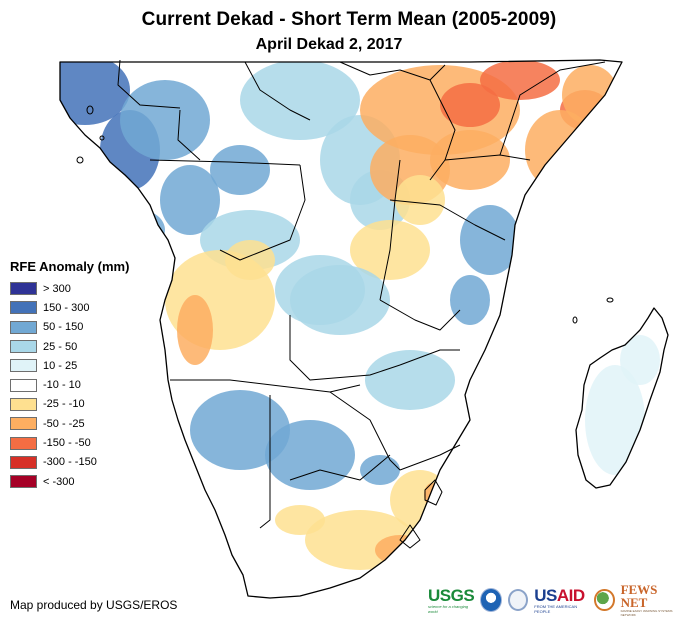 The width and height of the screenshot is (682, 624). I want to click on legend-label: -25 - -10, so click(64, 404).